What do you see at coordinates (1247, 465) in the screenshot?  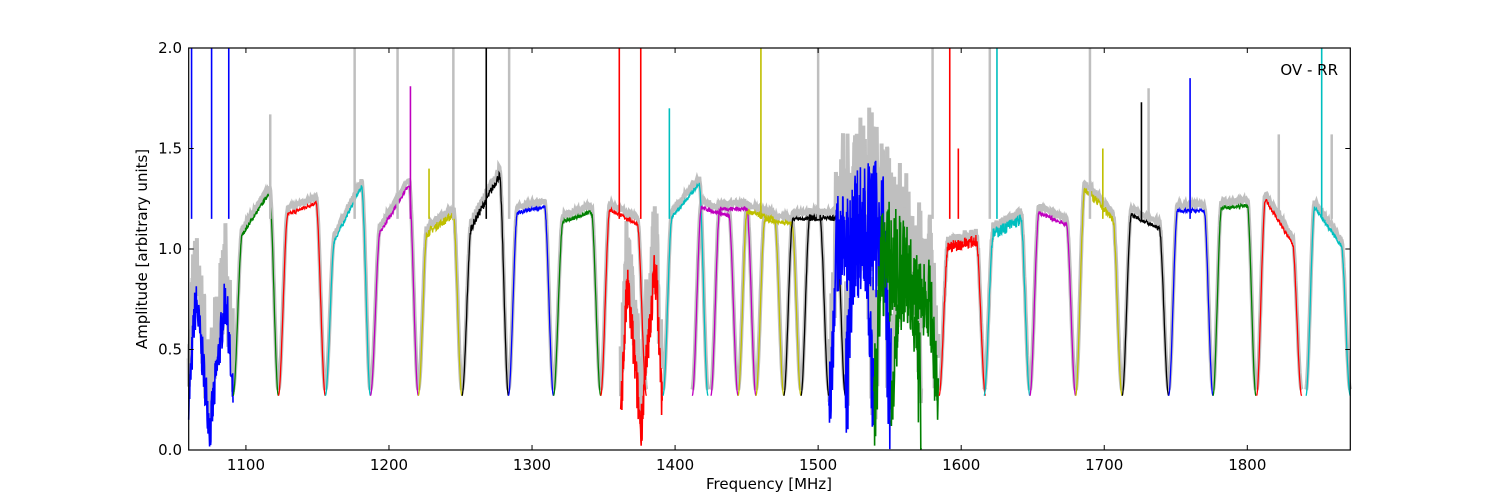 I see `x-tick-label: 1800` at bounding box center [1247, 465].